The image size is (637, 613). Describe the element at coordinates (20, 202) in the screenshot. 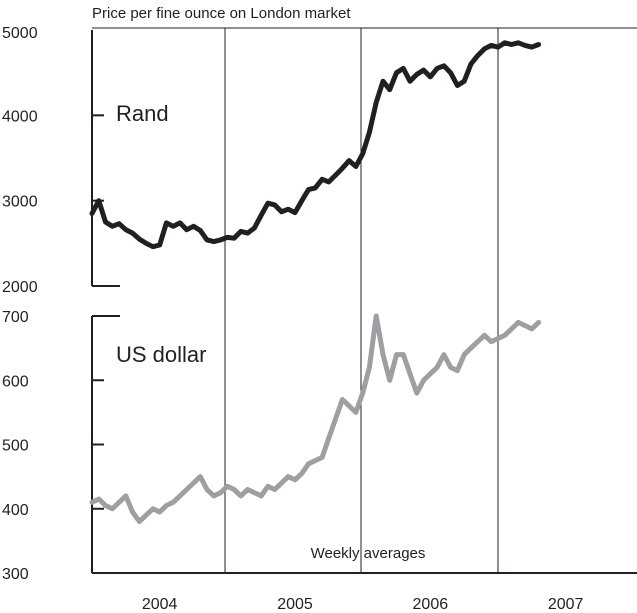

I see `rand-tick-label: 3000` at that location.